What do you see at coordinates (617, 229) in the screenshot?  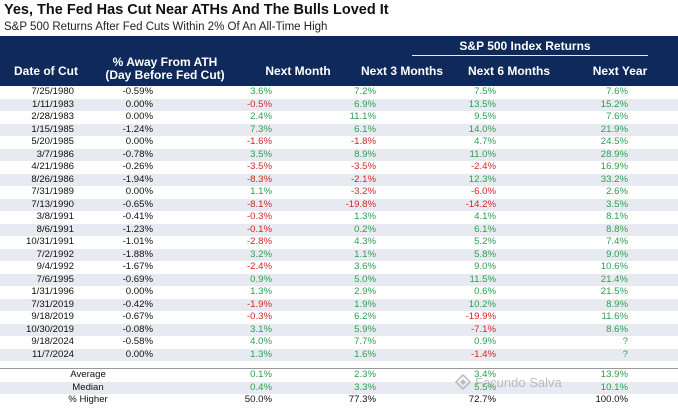 I see `cell-next-year: 8.8%` at bounding box center [617, 229].